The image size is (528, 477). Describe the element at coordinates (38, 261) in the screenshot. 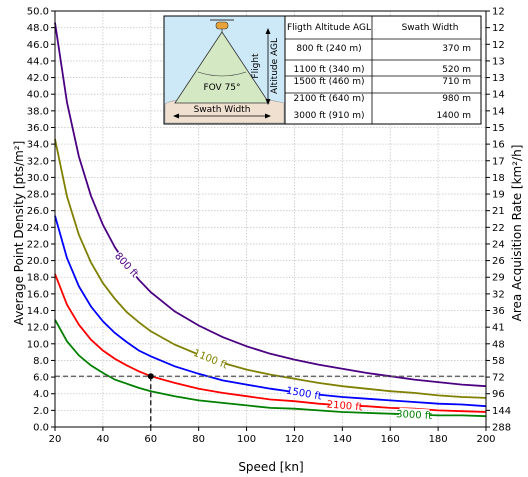

I see `y-tick-label: 20.0` at that location.